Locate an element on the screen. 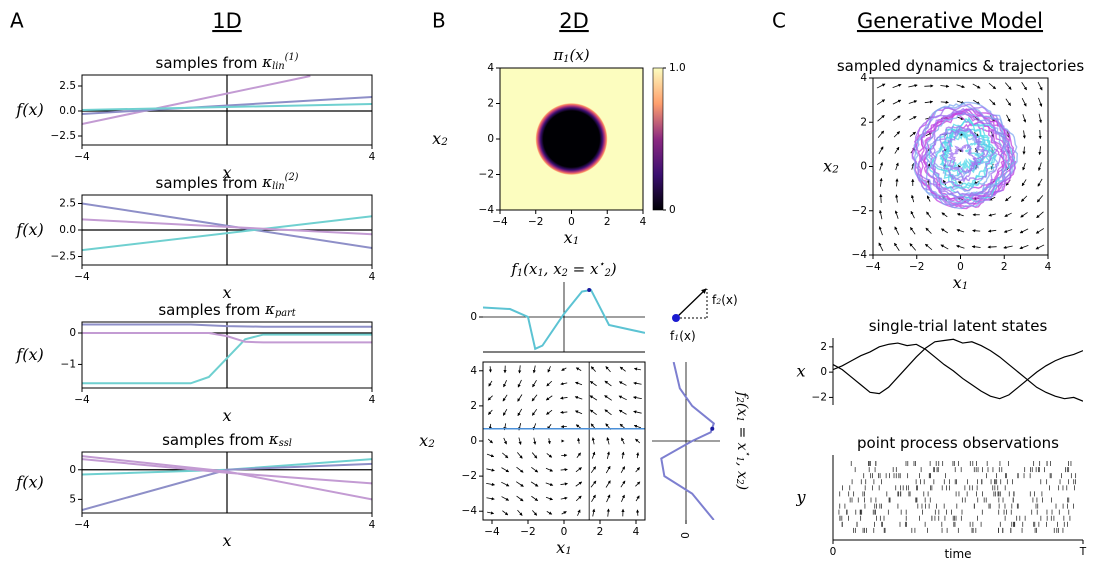 The width and height of the screenshot is (1110, 564). chart-title: single-trial latent states is located at coordinates (958, 326).